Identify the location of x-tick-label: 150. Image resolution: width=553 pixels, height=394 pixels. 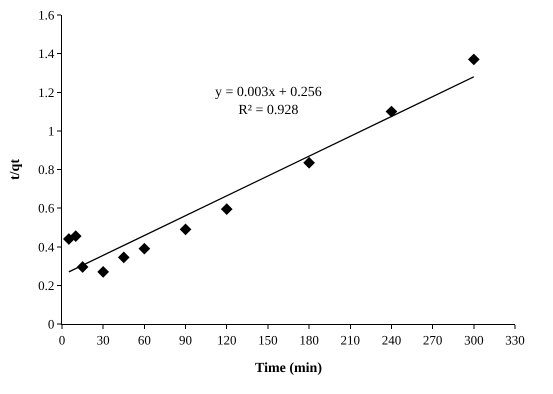
(268, 340).